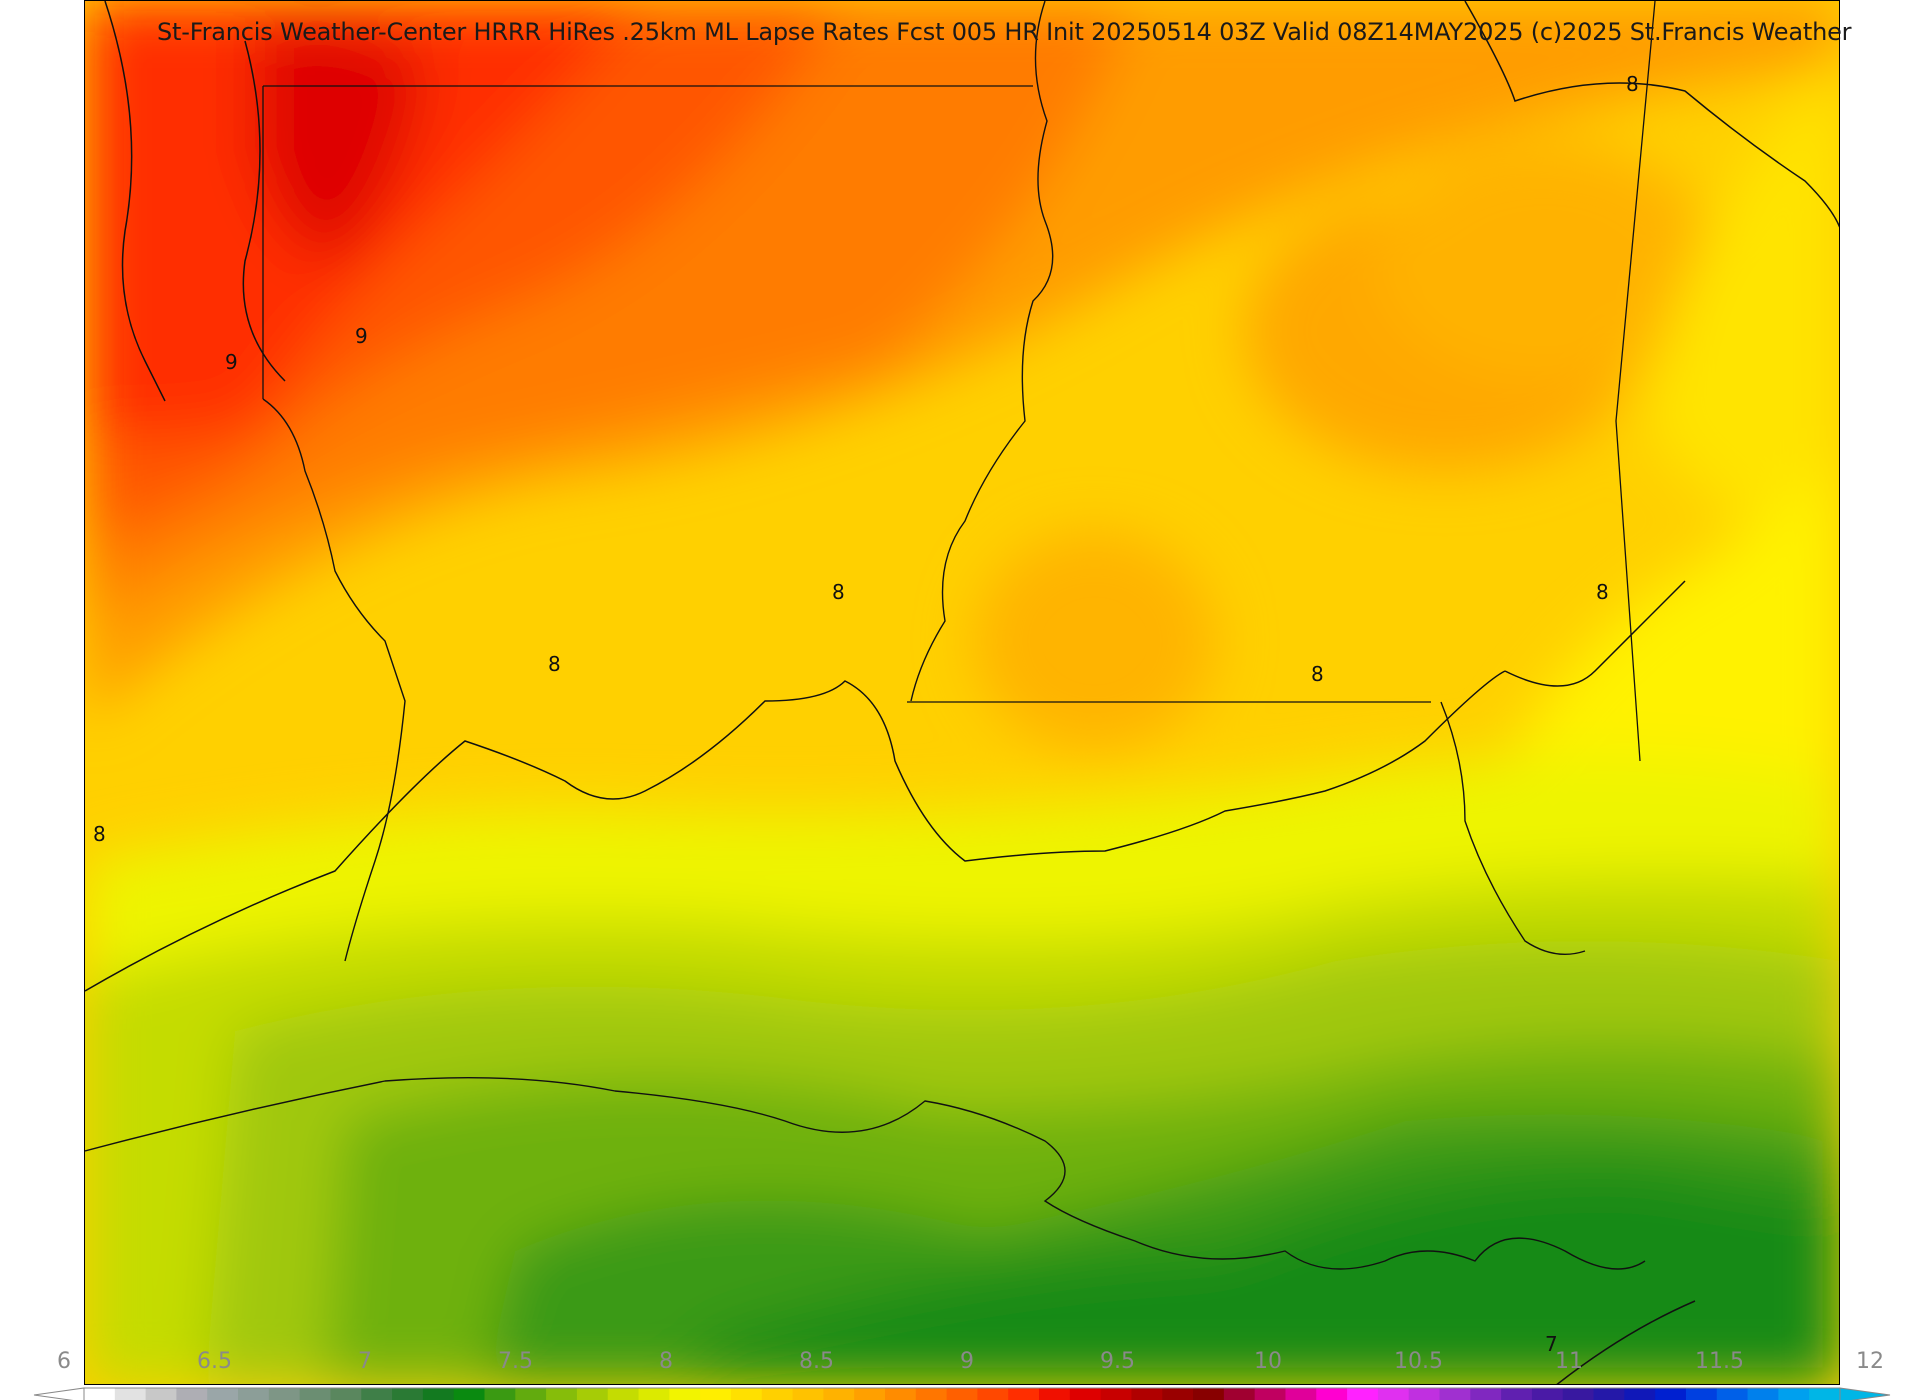 This screenshot has width=1920, height=1400. What do you see at coordinates (1595, 633) in the screenshot?
I see `contour-8-east` at bounding box center [1595, 633].